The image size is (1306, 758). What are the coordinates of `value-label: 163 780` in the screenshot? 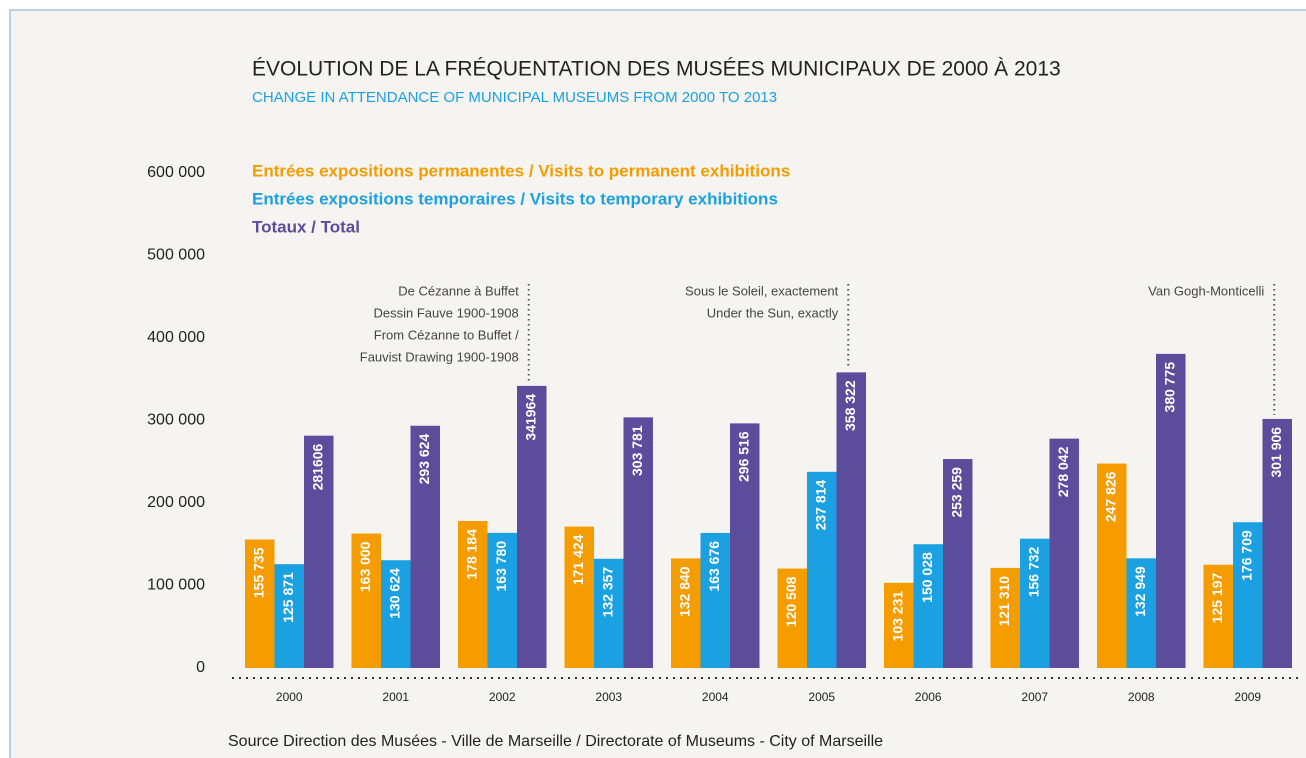 It's located at (501, 566).